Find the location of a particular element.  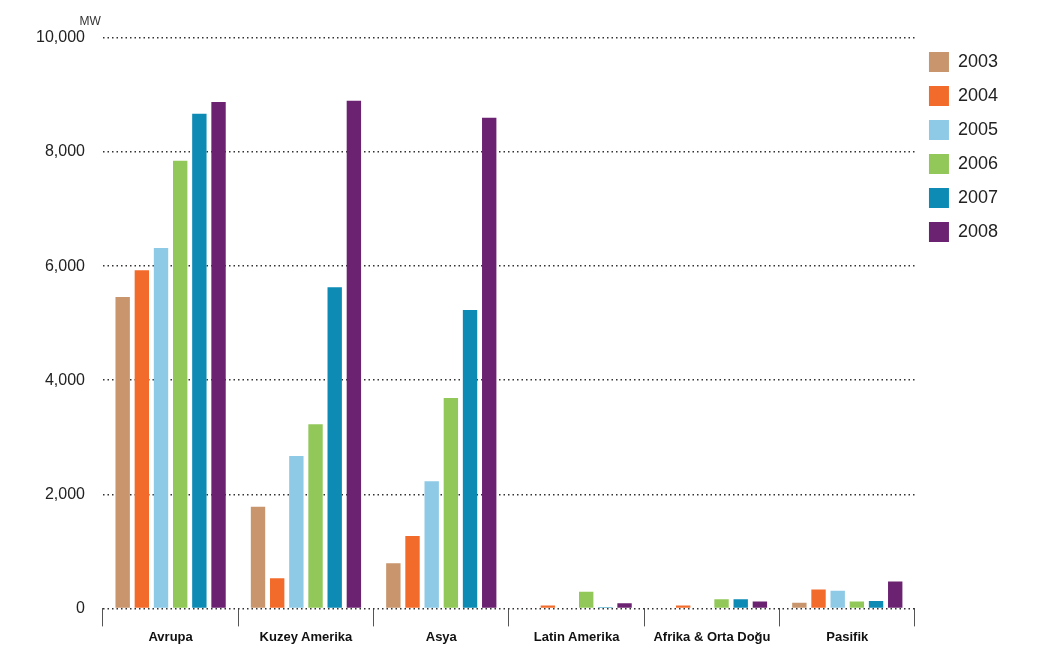

legend-label: 2007 is located at coordinates (977, 196).